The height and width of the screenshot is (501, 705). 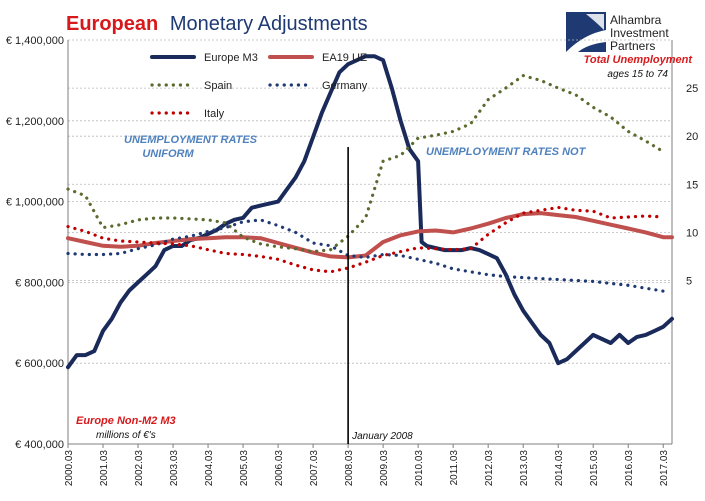 I want to click on x-axis-tick-label: 2001.03, so click(x=104, y=468).